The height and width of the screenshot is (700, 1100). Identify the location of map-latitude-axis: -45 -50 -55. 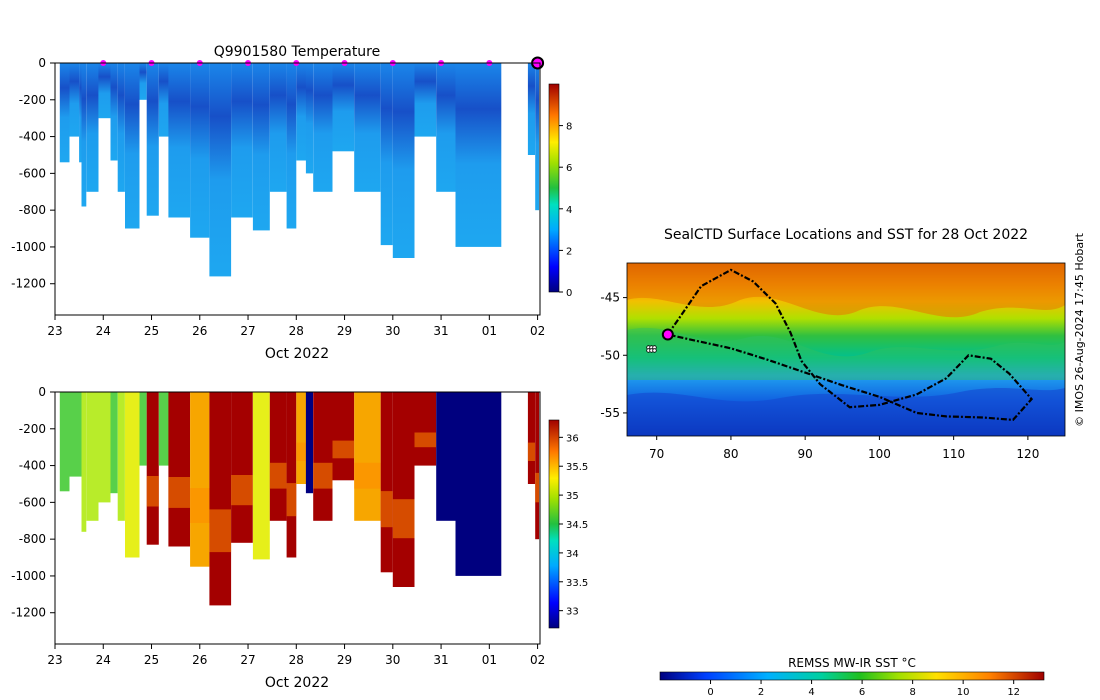
(613, 355).